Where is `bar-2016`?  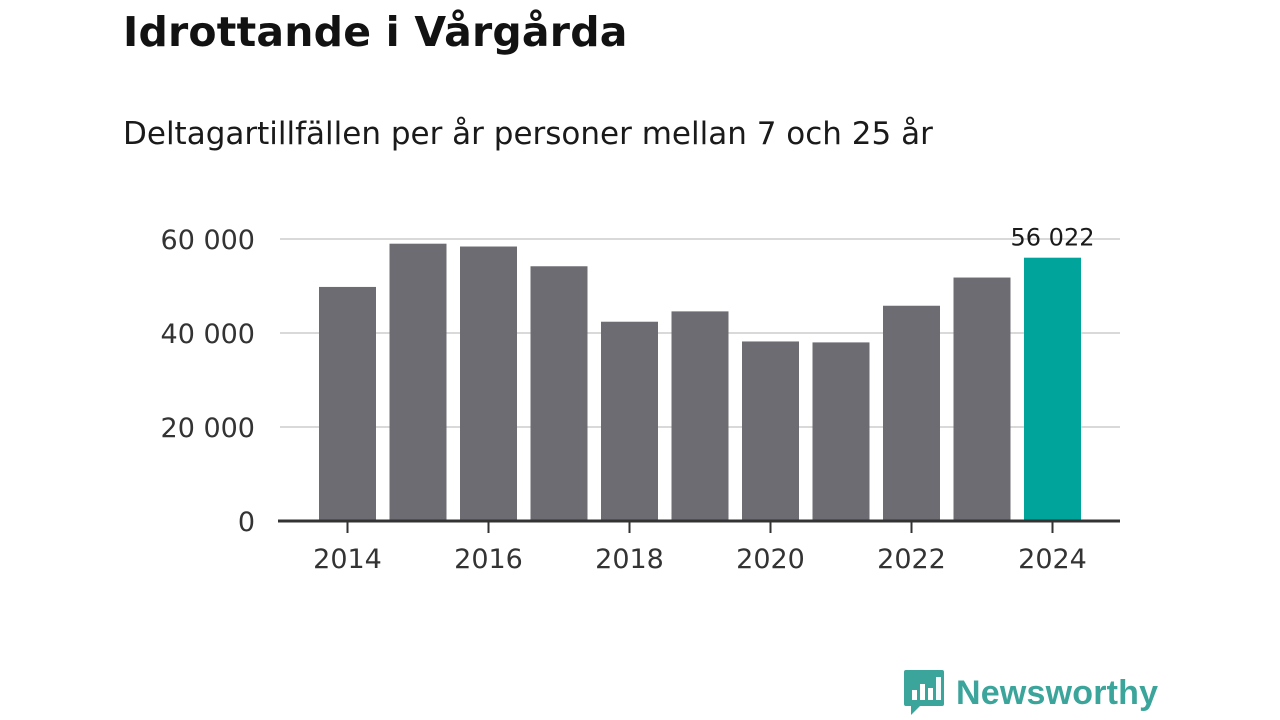
bar-2016 is located at coordinates (488, 383).